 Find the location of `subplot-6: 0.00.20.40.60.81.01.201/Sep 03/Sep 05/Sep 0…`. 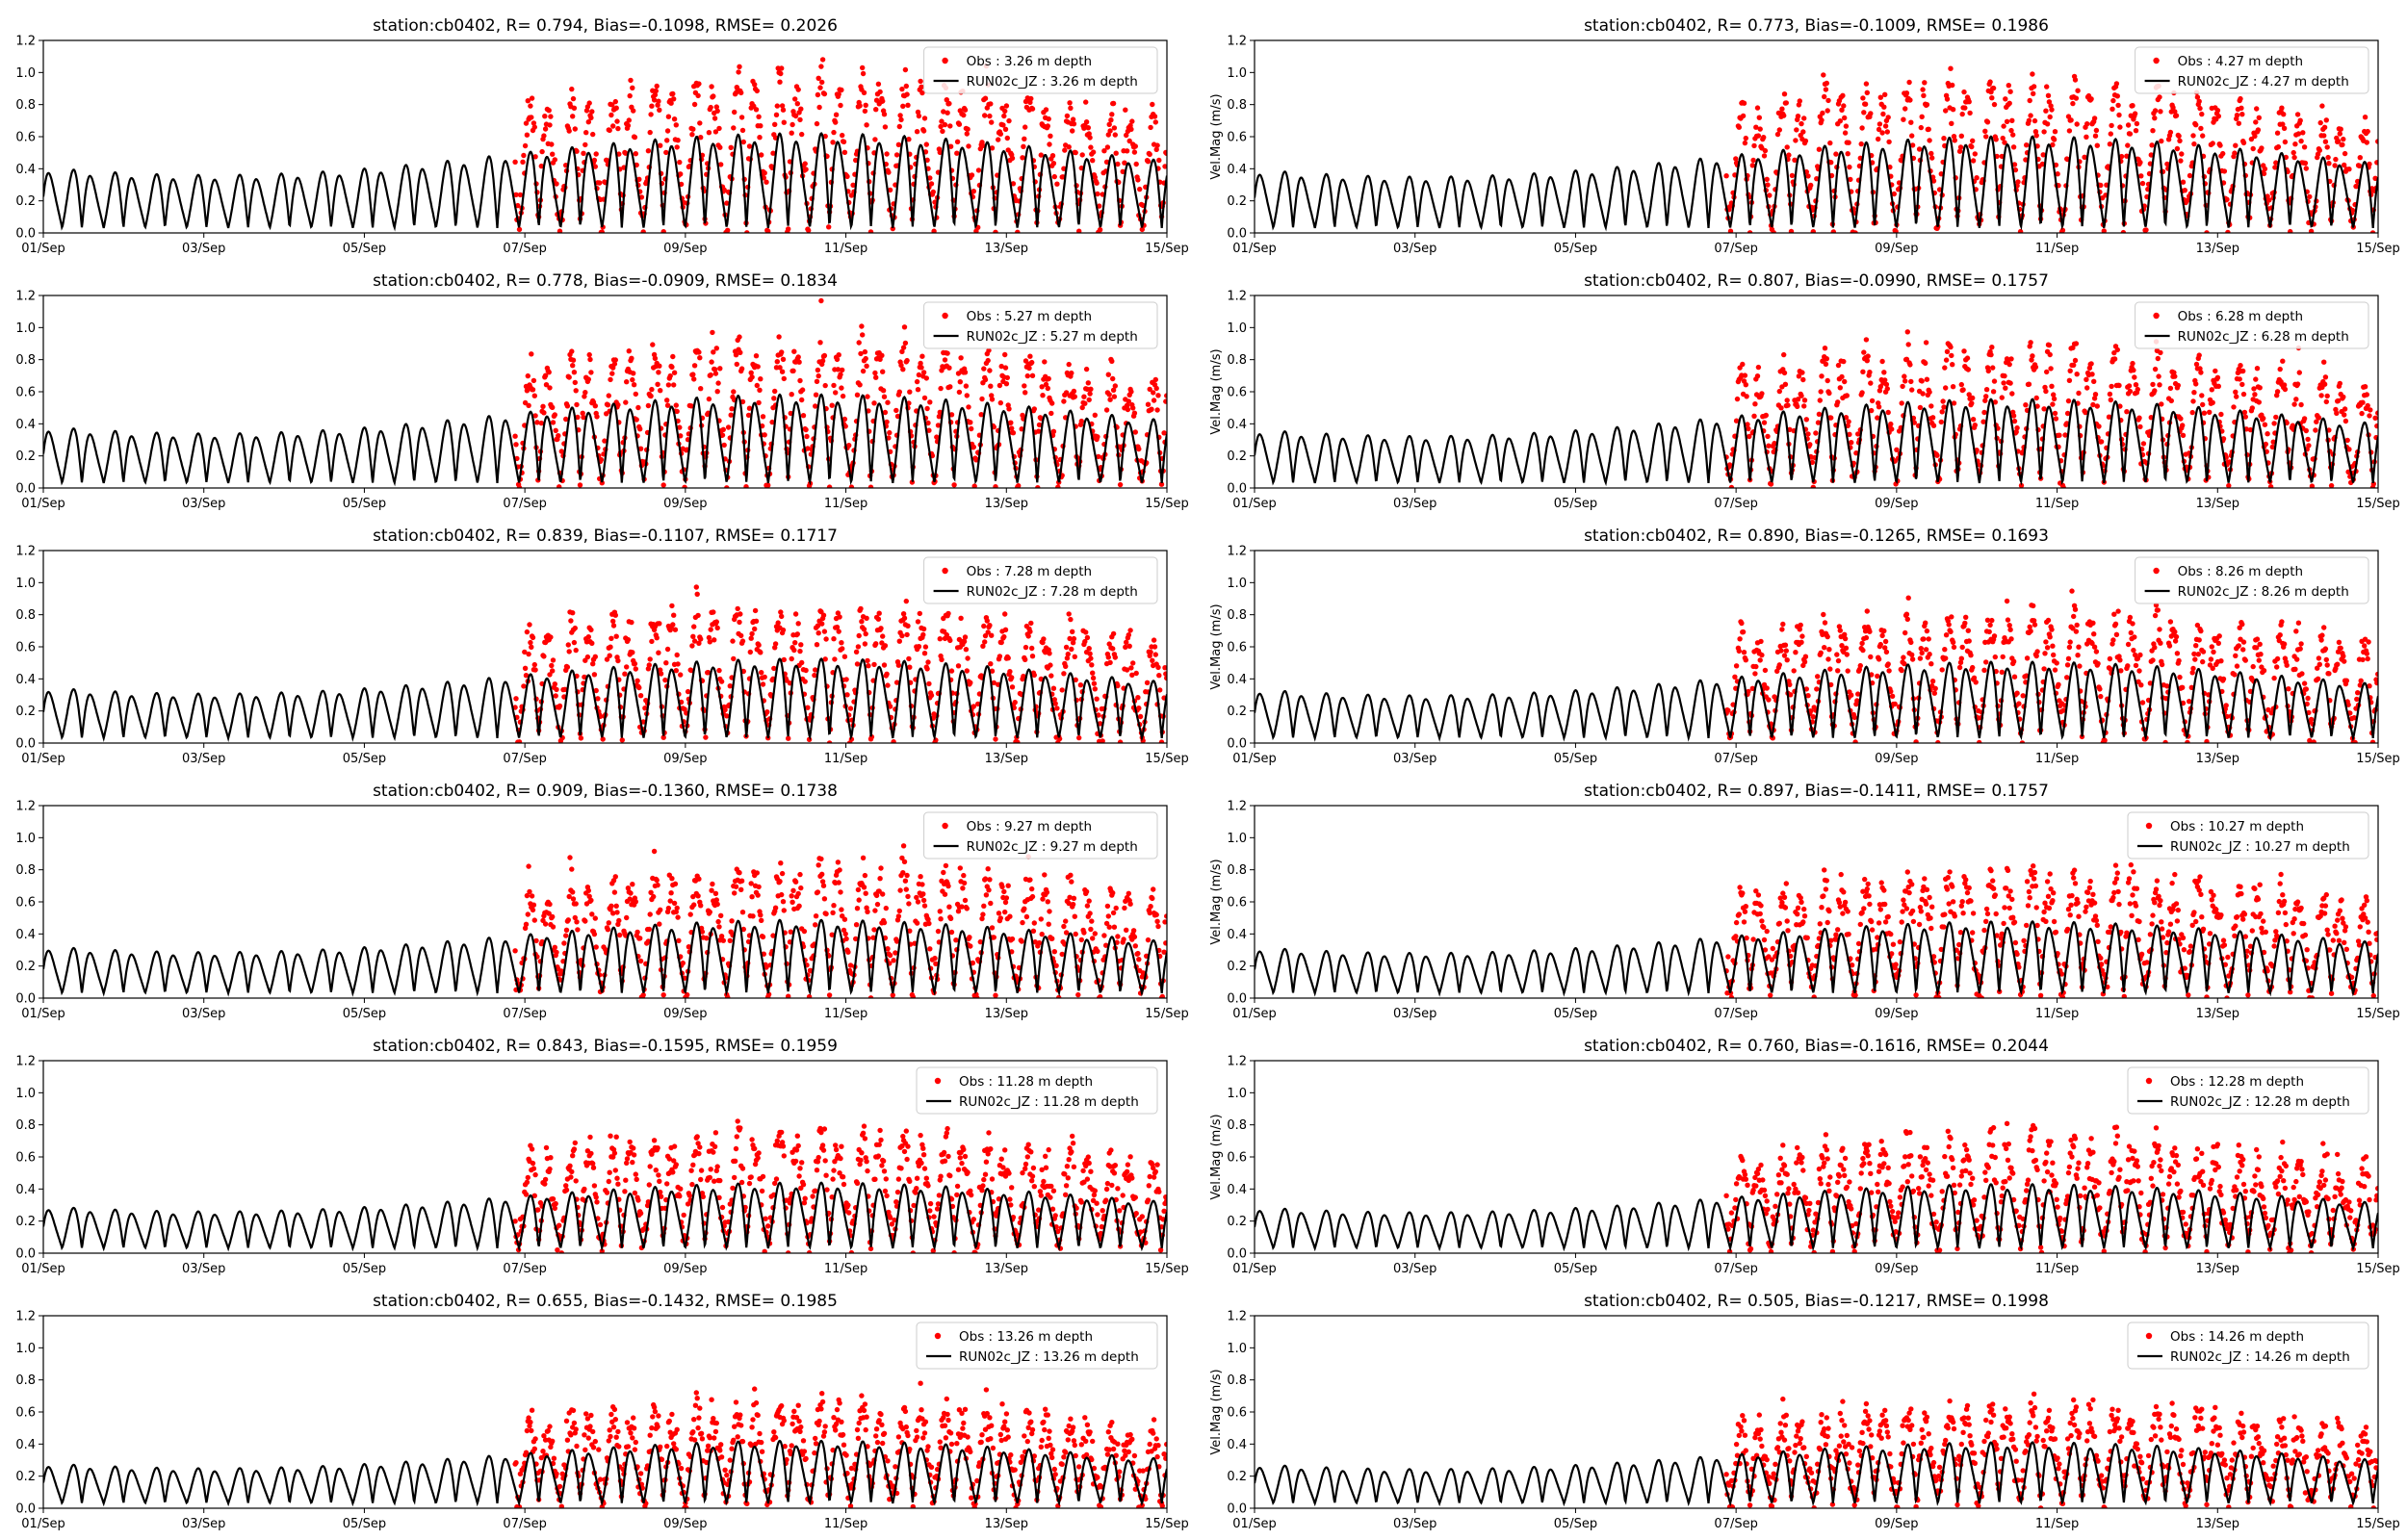

subplot-6: 0.00.20.40.60.81.01.201/Sep 03/Sep 05/Sep 0… is located at coordinates (1804, 646).